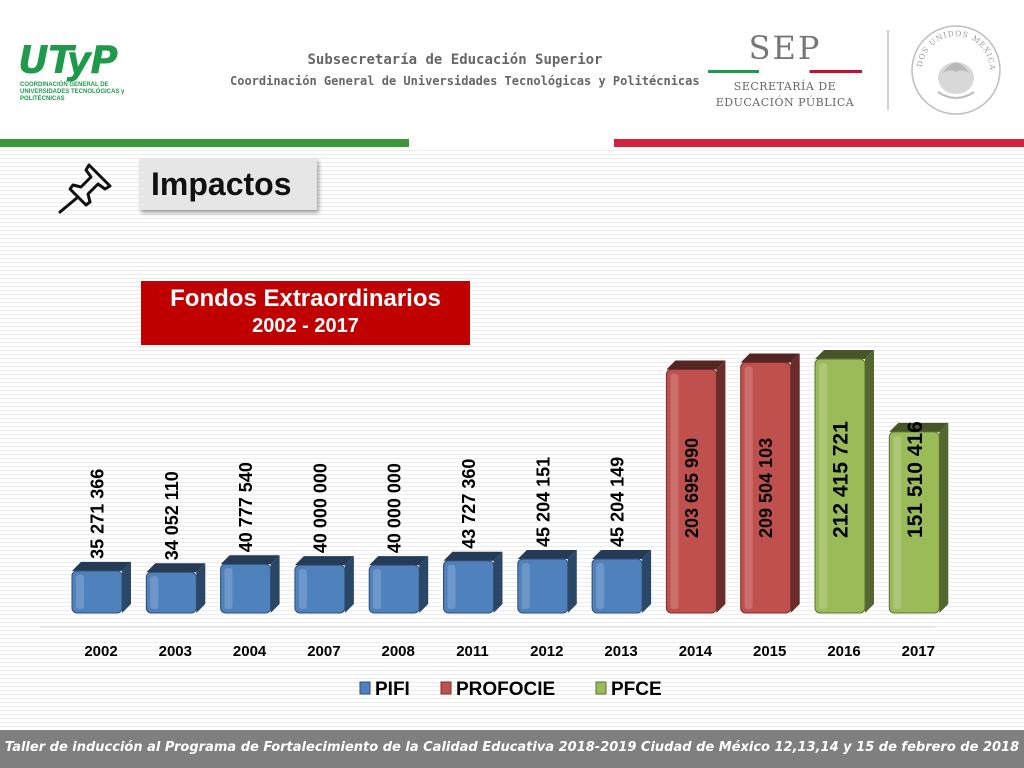  Describe the element at coordinates (543, 502) in the screenshot. I see `value-label: 45 204 151` at that location.